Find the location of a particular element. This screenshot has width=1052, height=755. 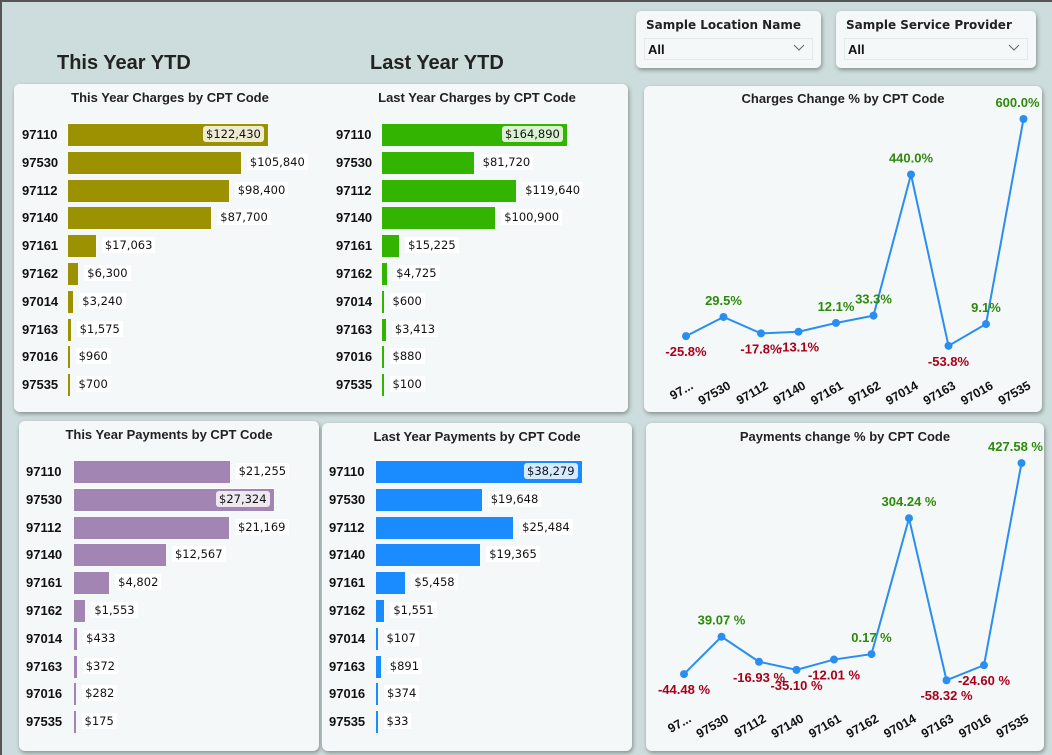

location-slicer: Sample Location Name All is located at coordinates (728, 39).